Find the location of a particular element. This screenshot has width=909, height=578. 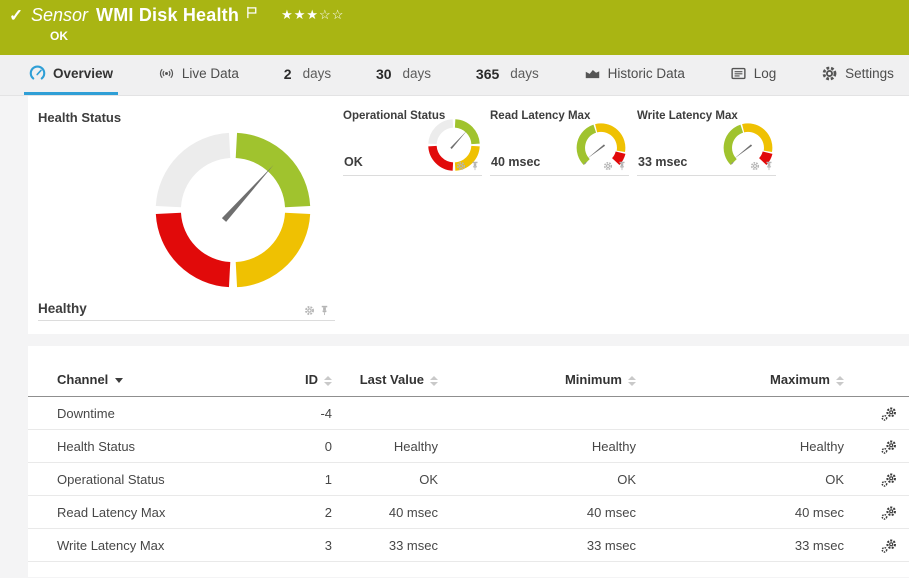

tab-label: Settings is located at coordinates (869, 73).